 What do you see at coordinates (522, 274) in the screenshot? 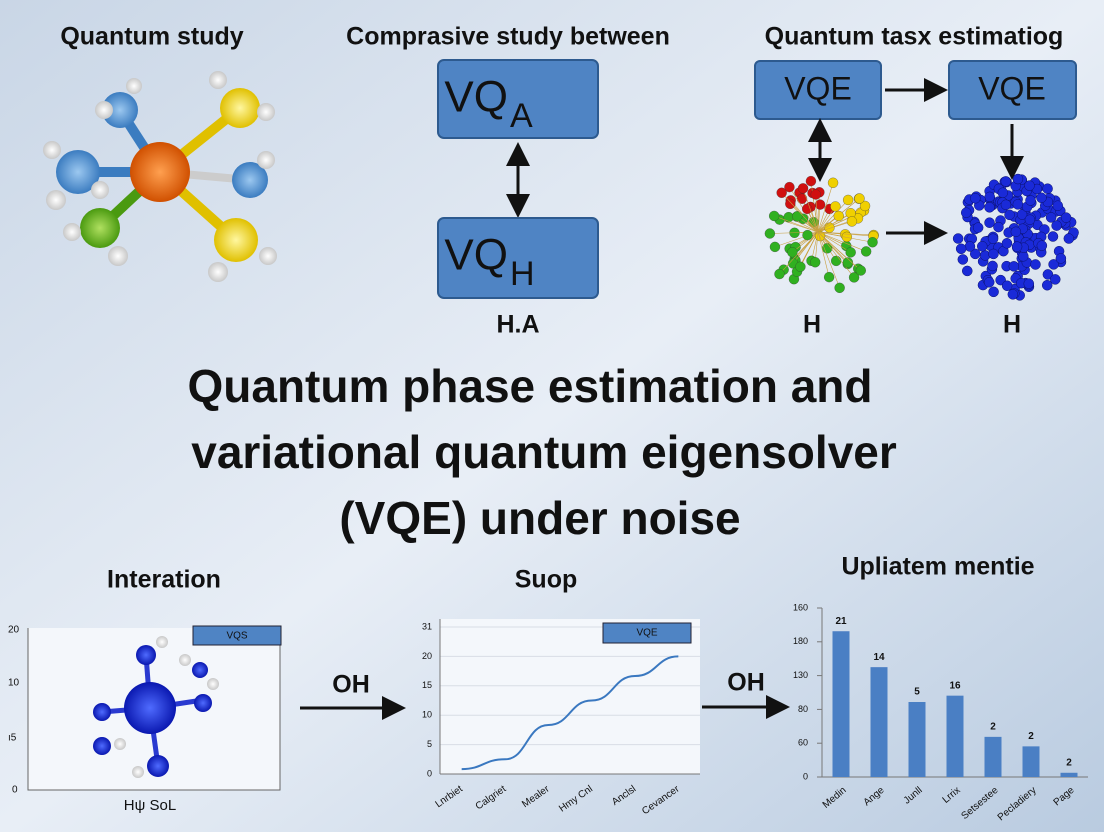
I see `box-subscript: H` at bounding box center [522, 274].